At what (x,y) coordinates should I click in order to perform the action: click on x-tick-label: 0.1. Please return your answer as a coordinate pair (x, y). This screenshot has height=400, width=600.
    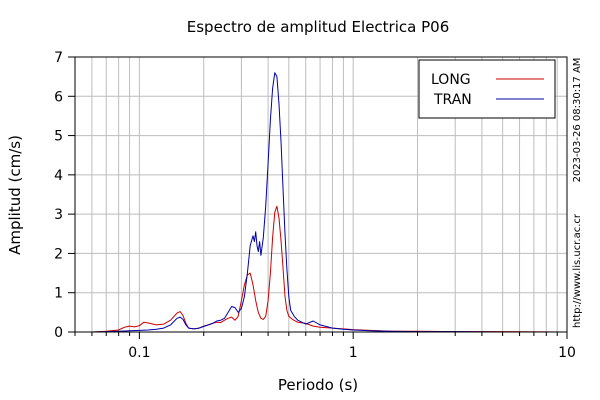
    Looking at the image, I should click on (139, 353).